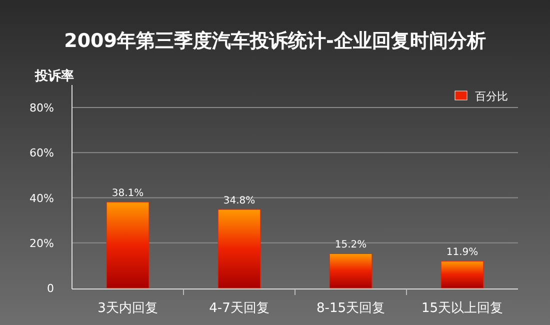 The width and height of the screenshot is (550, 325). Describe the element at coordinates (42, 243) in the screenshot. I see `y-tick-label: 20%` at that location.